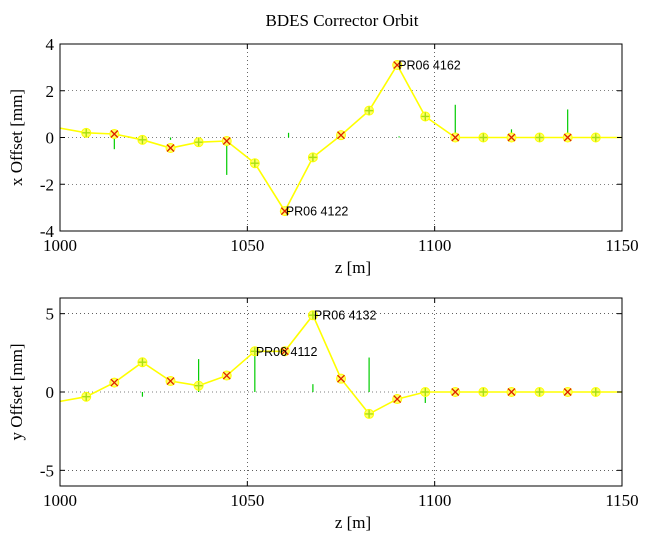 The height and width of the screenshot is (536, 645). What do you see at coordinates (16, 137) in the screenshot?
I see `y-axis-label: x Offset [mm]` at bounding box center [16, 137].